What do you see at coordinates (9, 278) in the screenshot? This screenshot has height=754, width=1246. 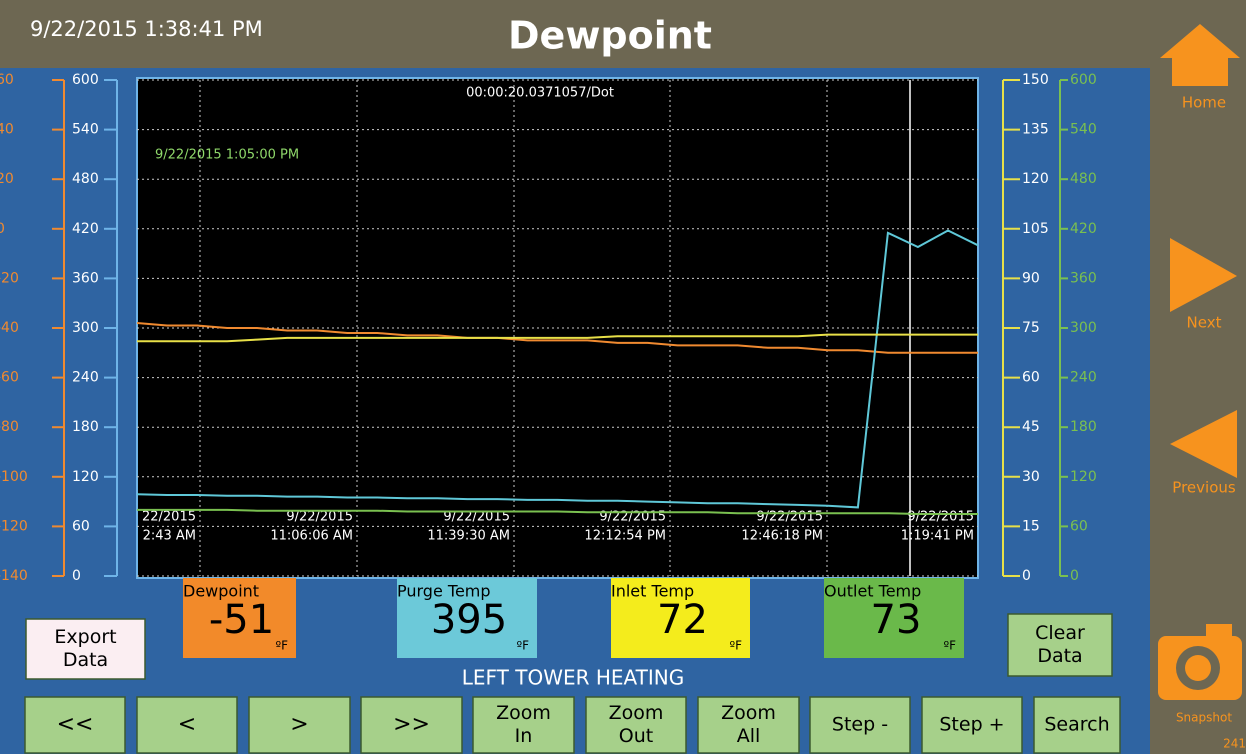 I see `y-tick-label: -20` at bounding box center [9, 278].